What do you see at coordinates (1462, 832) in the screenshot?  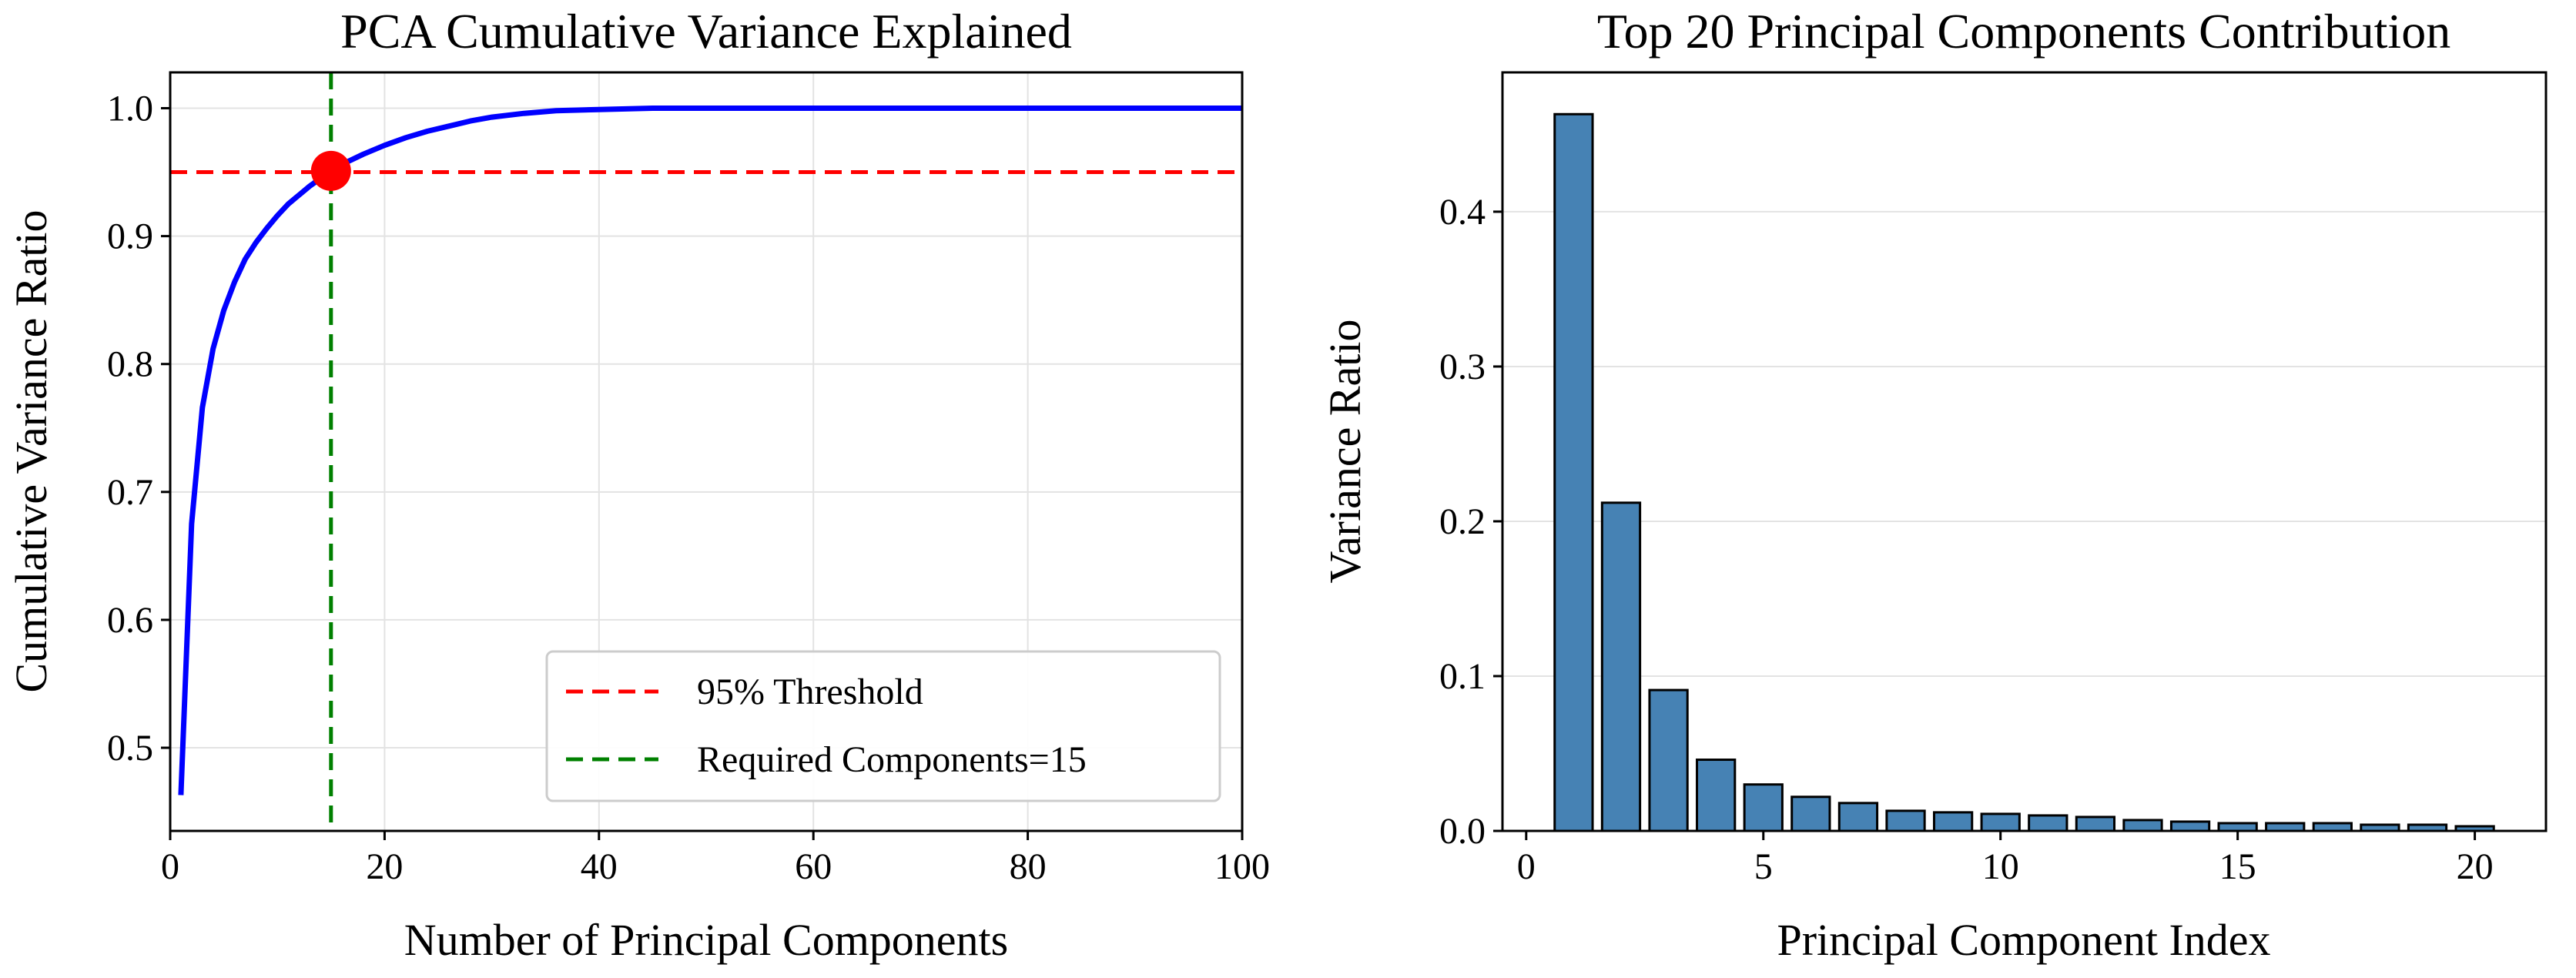 I see `right-y-tick-label: 0.0` at bounding box center [1462, 832].